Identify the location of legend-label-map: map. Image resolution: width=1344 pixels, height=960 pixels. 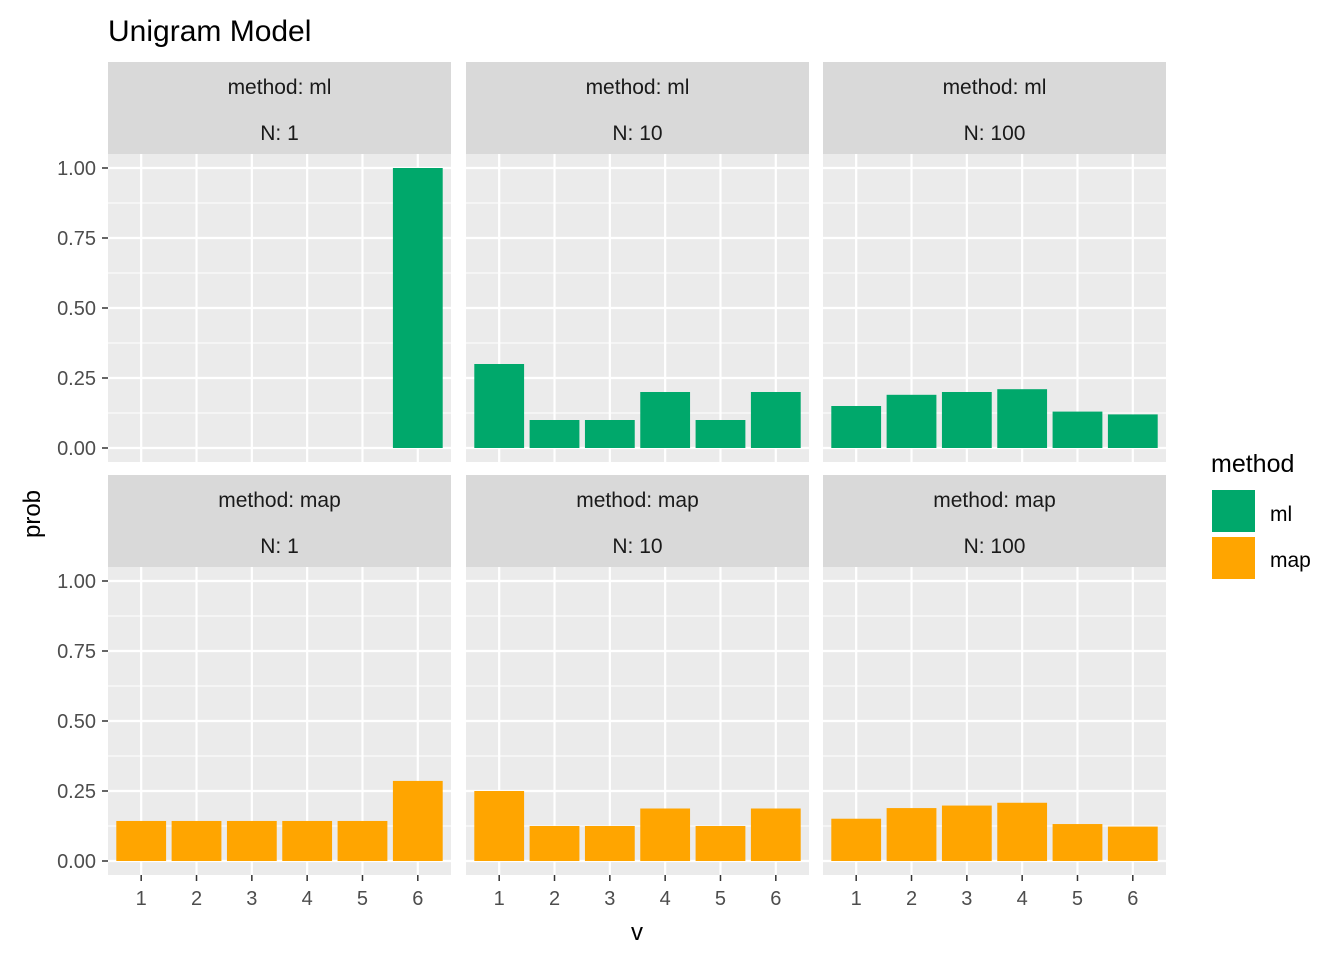
(1290, 560).